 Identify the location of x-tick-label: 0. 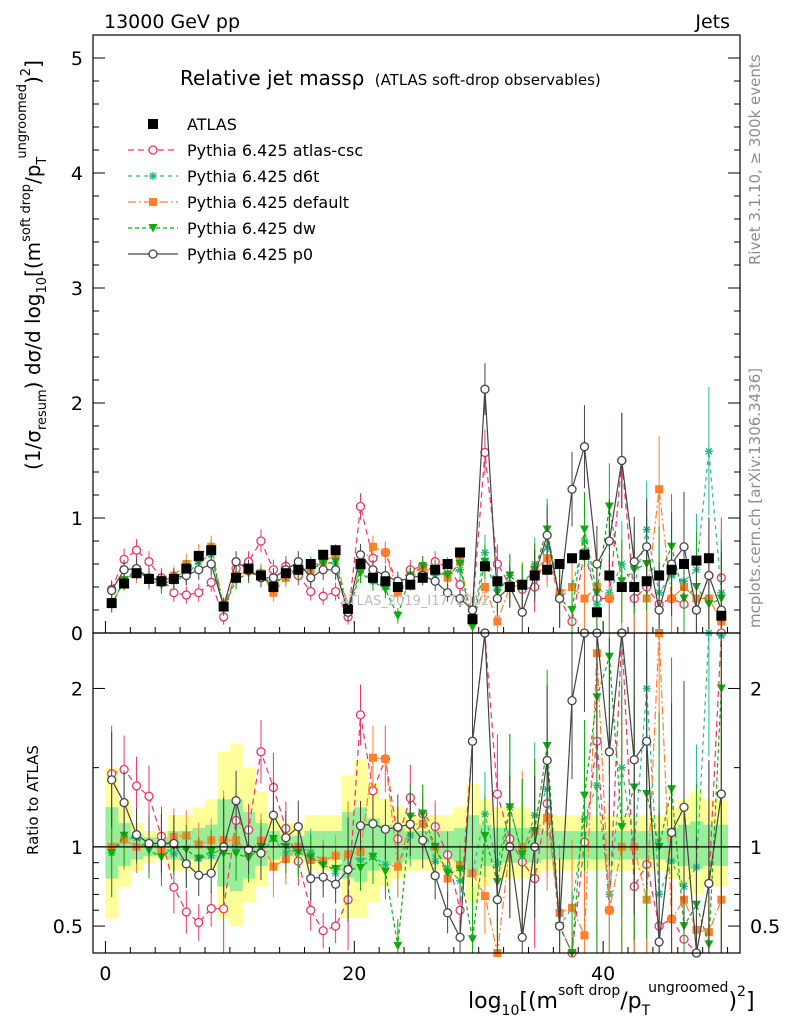
(105, 974).